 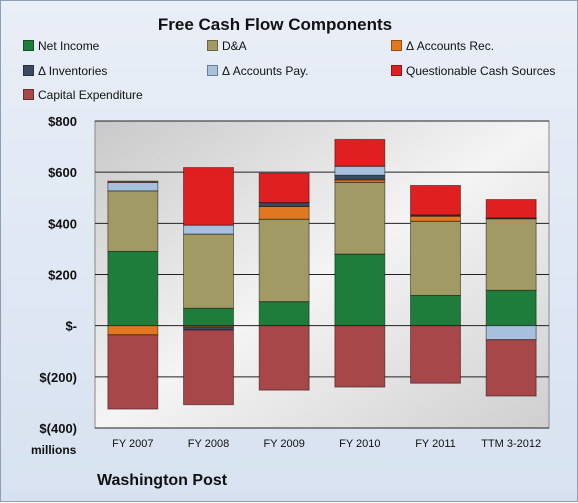 What do you see at coordinates (28, 70) in the screenshot?
I see `legend-swatch-inventories` at bounding box center [28, 70].